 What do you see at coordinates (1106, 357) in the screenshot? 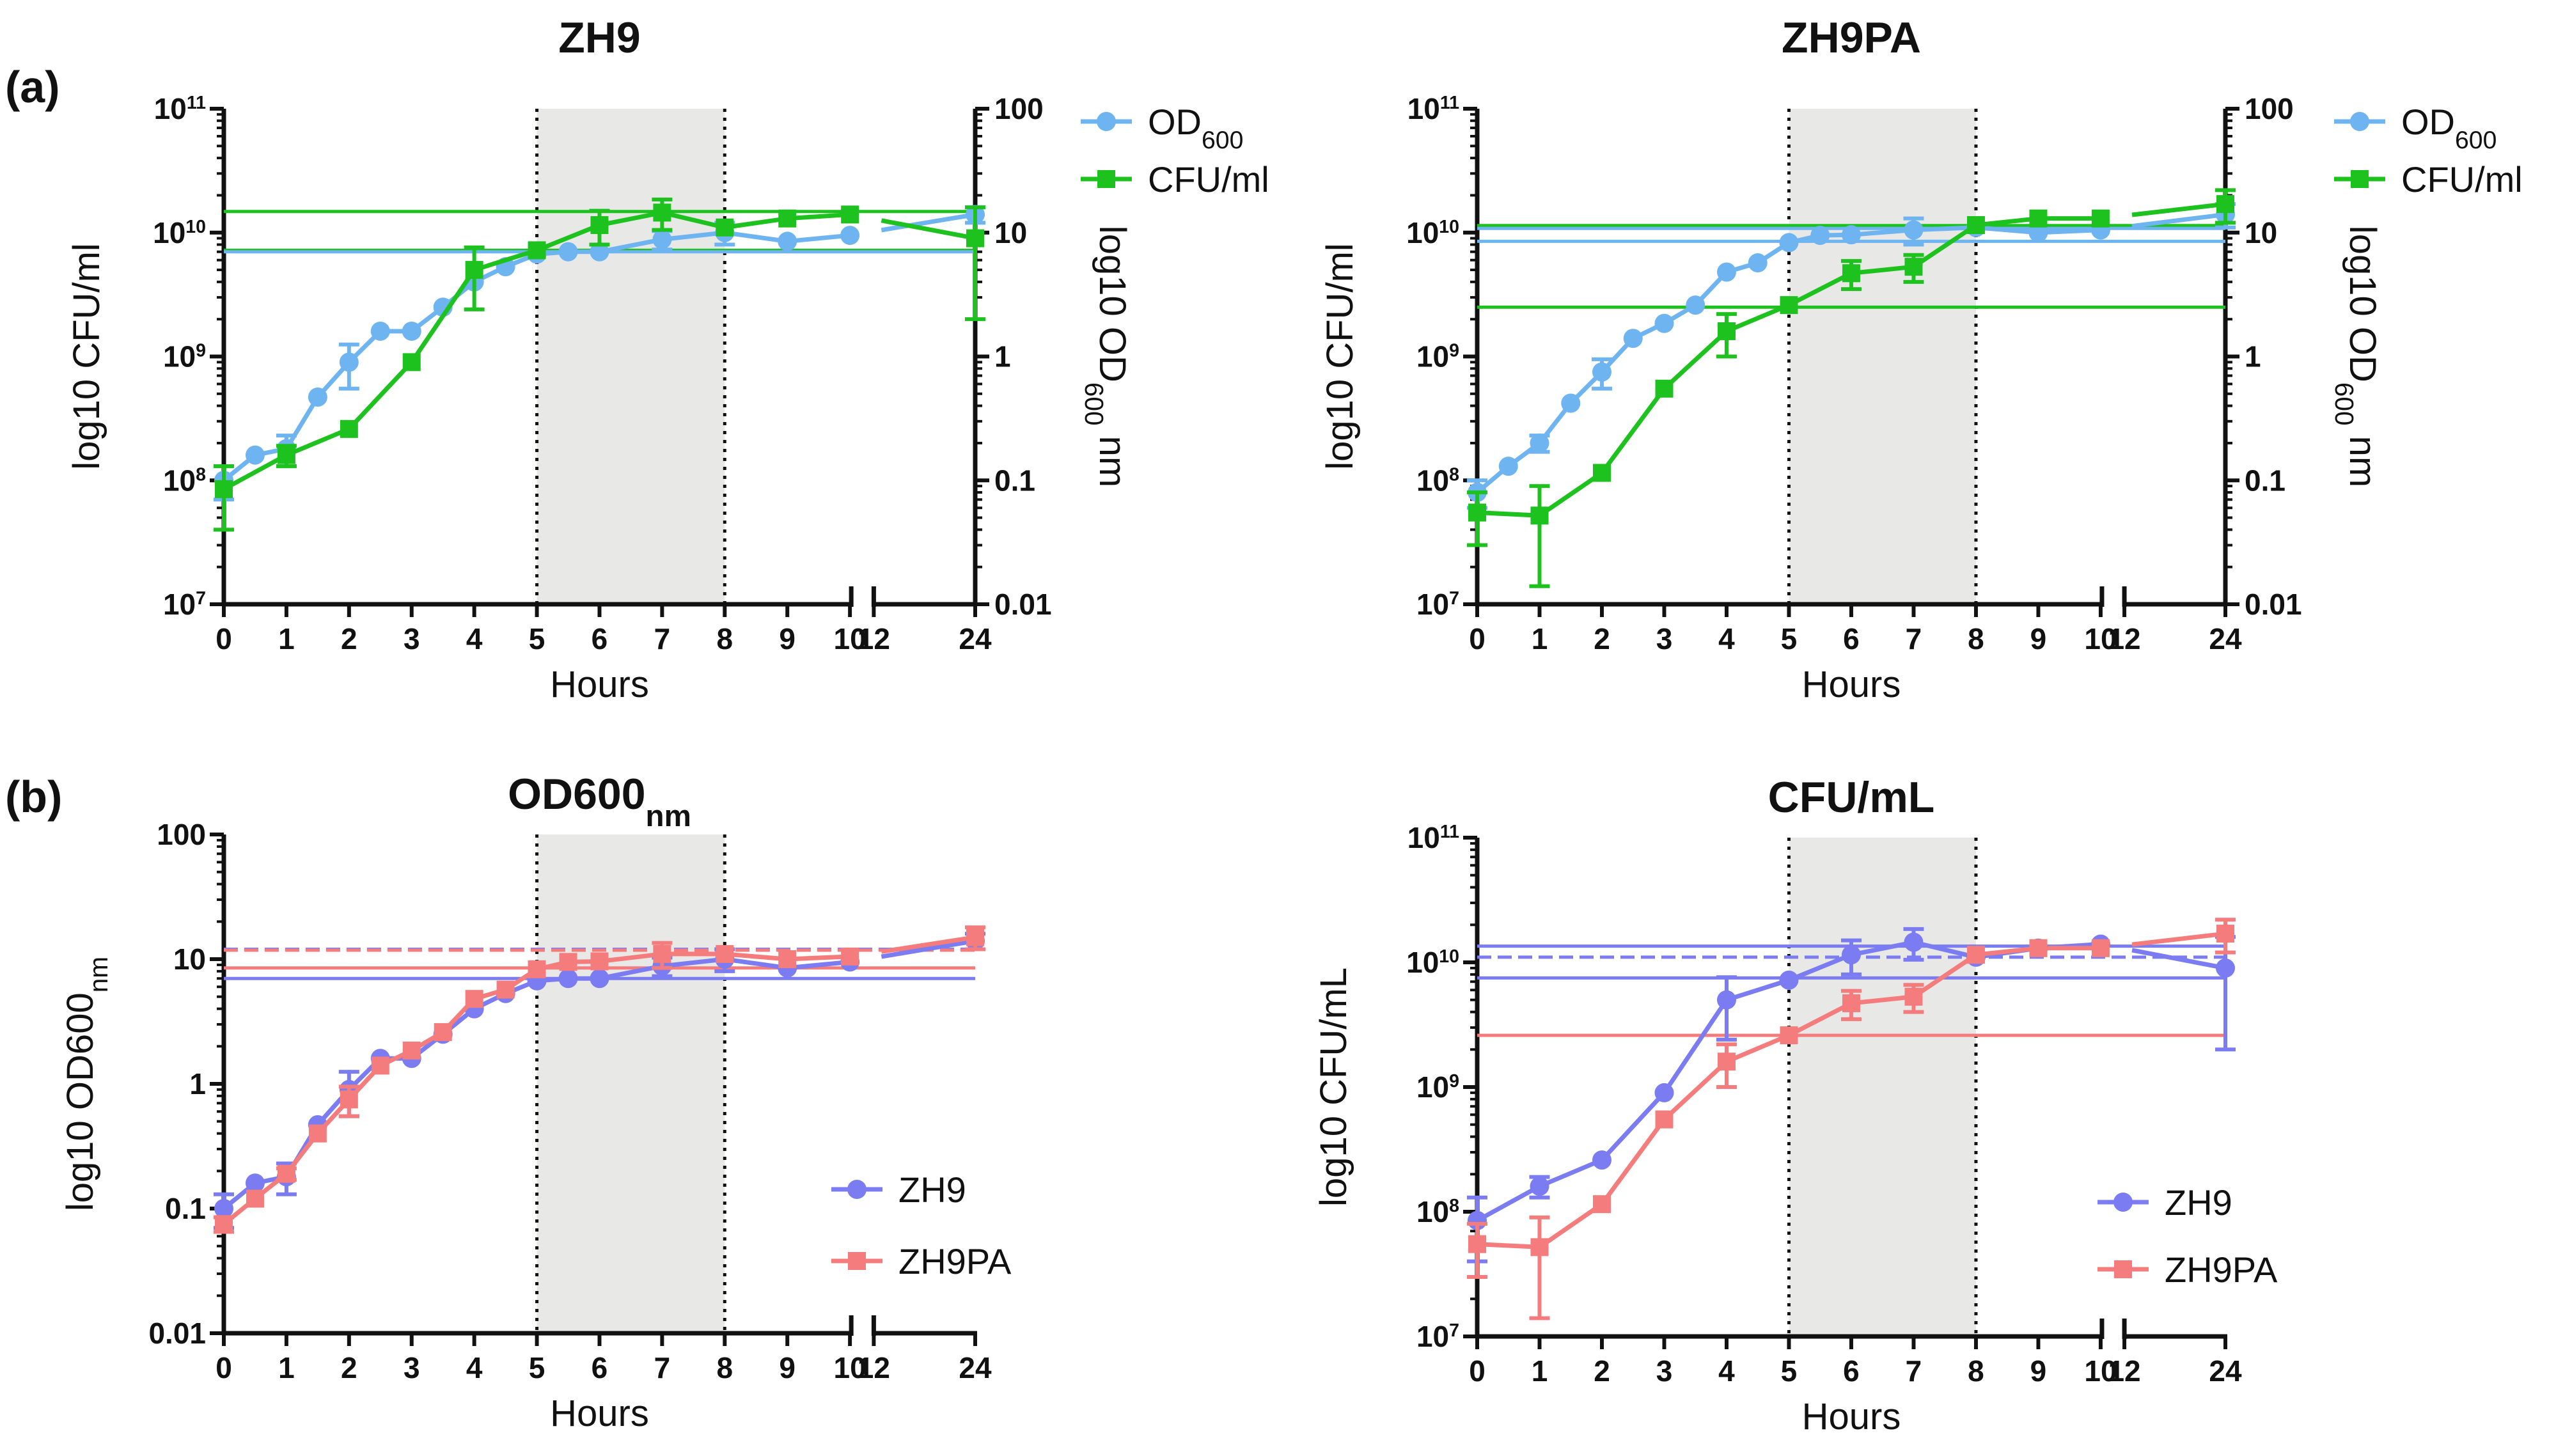
I see `y-axis-title-right: log10 OD600 nm` at bounding box center [1106, 357].